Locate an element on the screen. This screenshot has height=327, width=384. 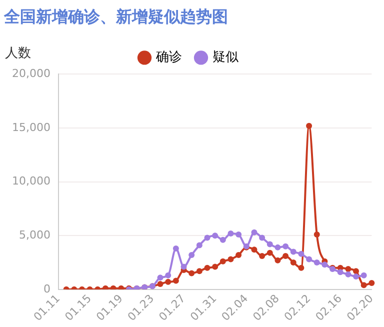
y-tick-label: 20,000 is located at coordinates (31, 73).